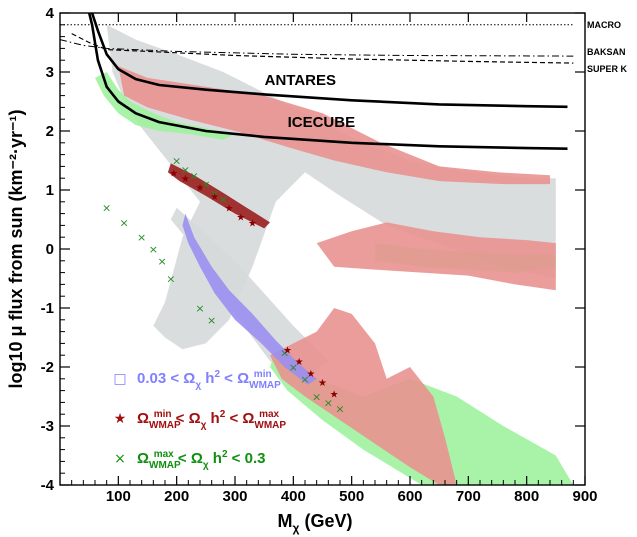 The height and width of the screenshot is (537, 637). What do you see at coordinates (339, 408) in the screenshot?
I see `cross-point-19: ×` at bounding box center [339, 408].